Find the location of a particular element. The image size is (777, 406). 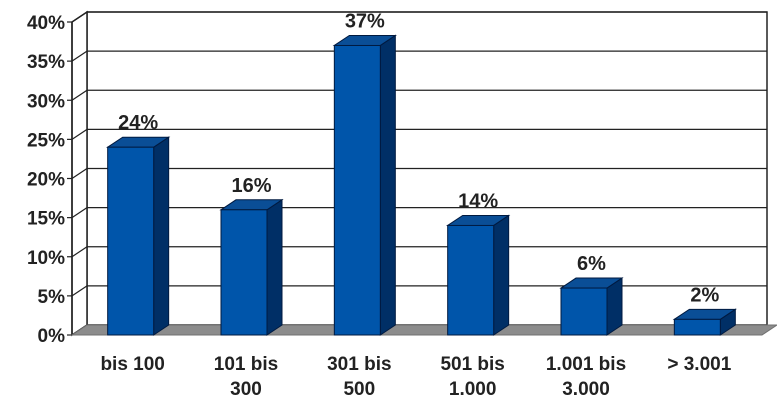

data-label: 24% is located at coordinates (138, 123).